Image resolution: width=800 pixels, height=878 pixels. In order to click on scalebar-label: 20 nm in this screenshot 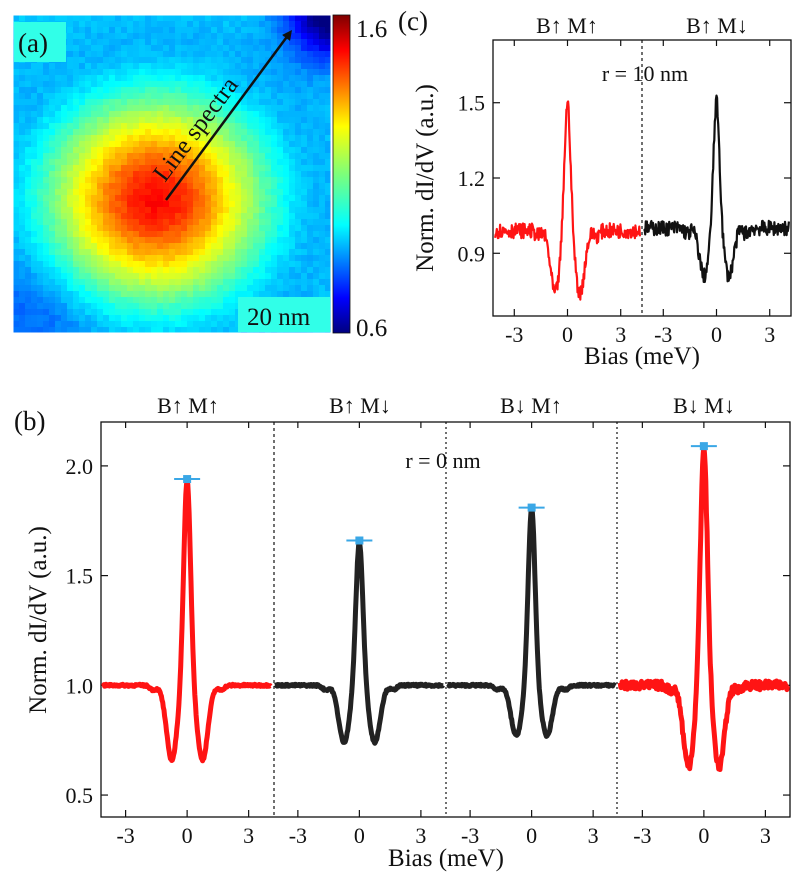, I will do `click(279, 317)`.